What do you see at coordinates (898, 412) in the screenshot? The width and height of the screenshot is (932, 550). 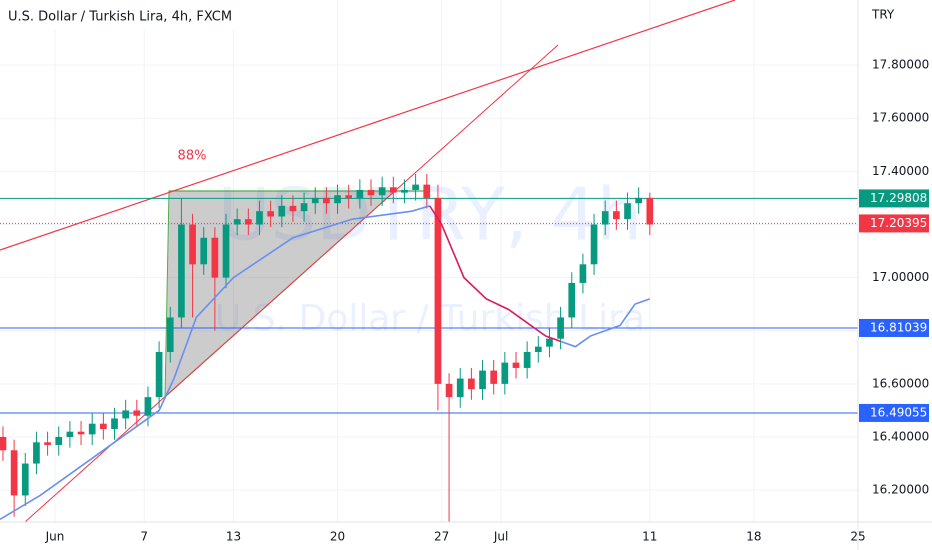 I see `price-label: 16.49055` at bounding box center [898, 412].